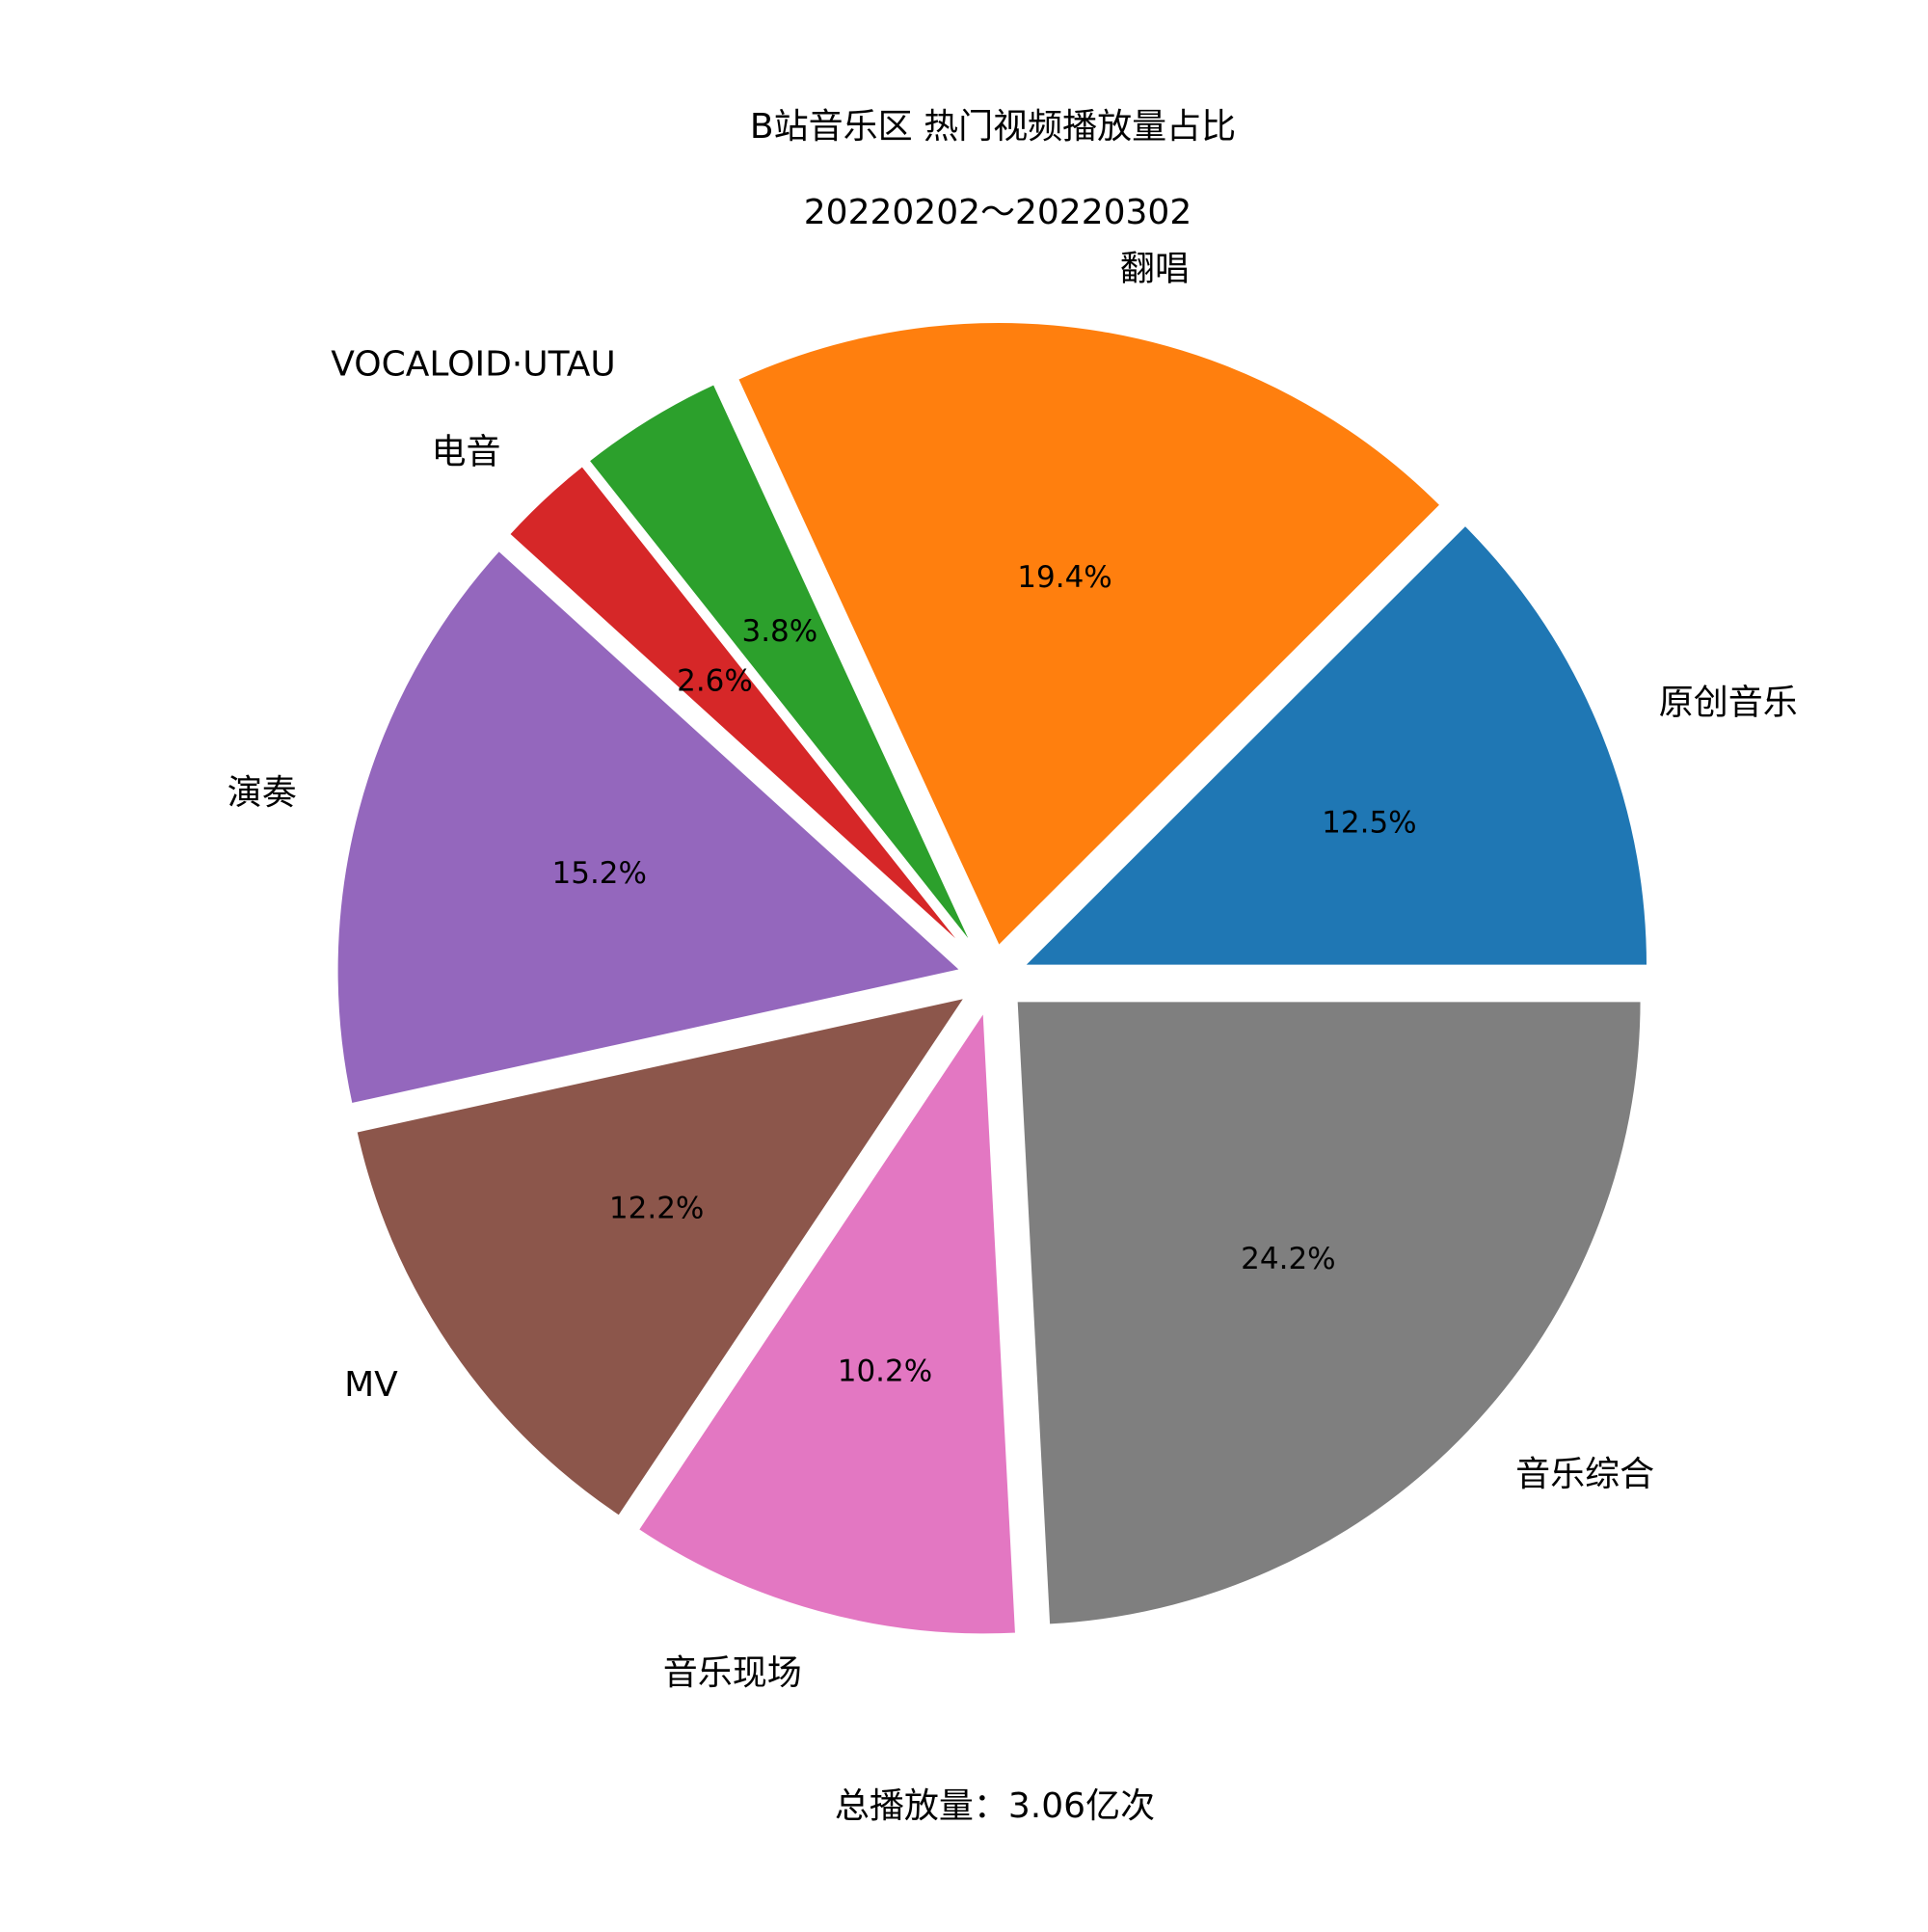  What do you see at coordinates (779, 631) in the screenshot?
I see `slice-percentage-label: 3.8%` at bounding box center [779, 631].